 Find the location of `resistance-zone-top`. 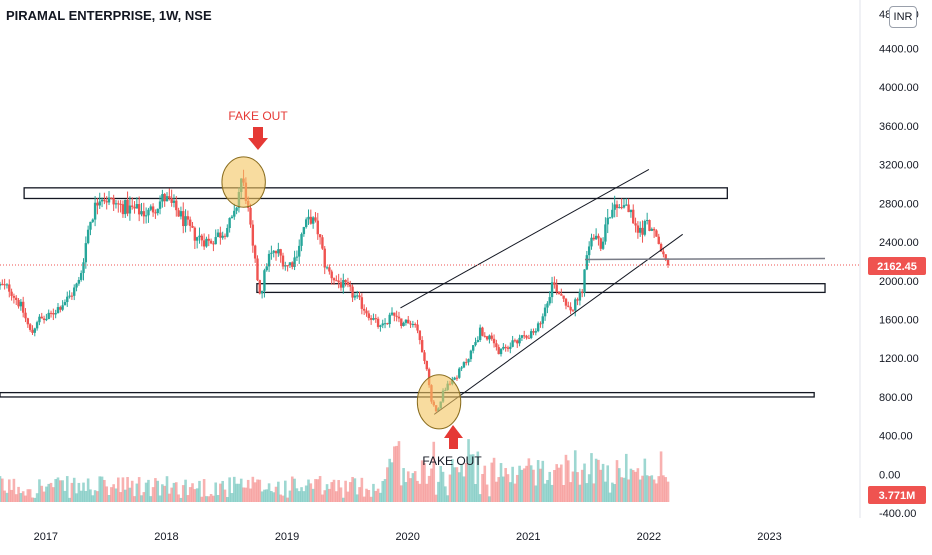

resistance-zone-top is located at coordinates (375, 193).